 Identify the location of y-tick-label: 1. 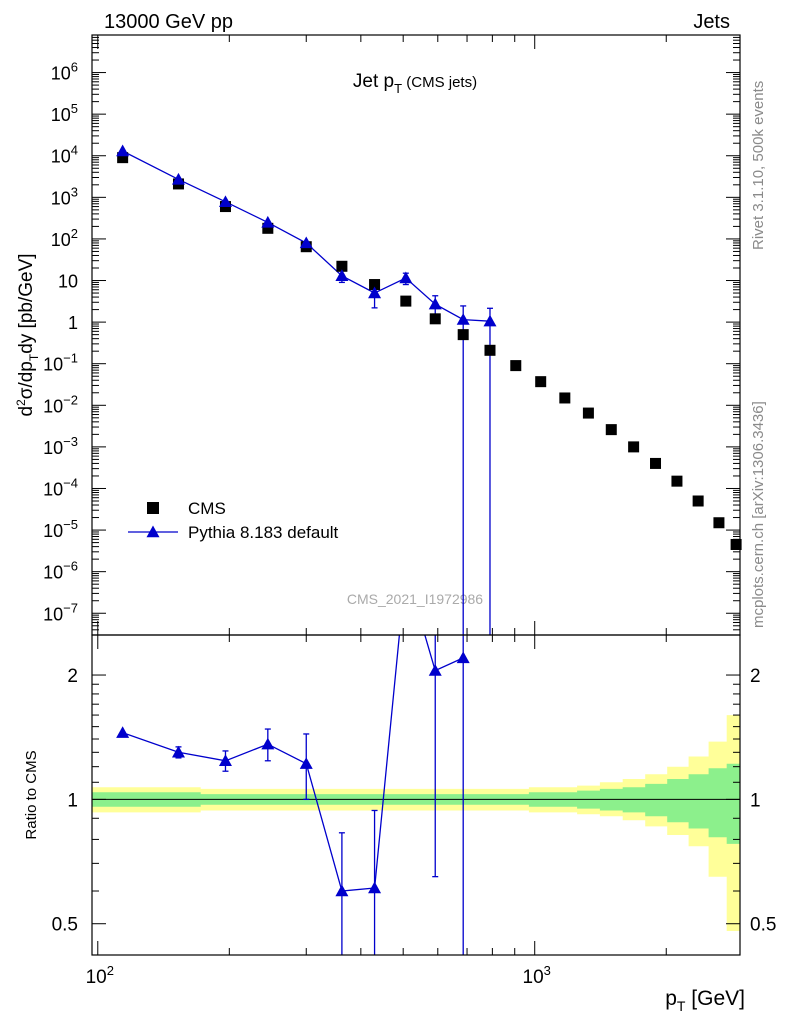
(73, 323).